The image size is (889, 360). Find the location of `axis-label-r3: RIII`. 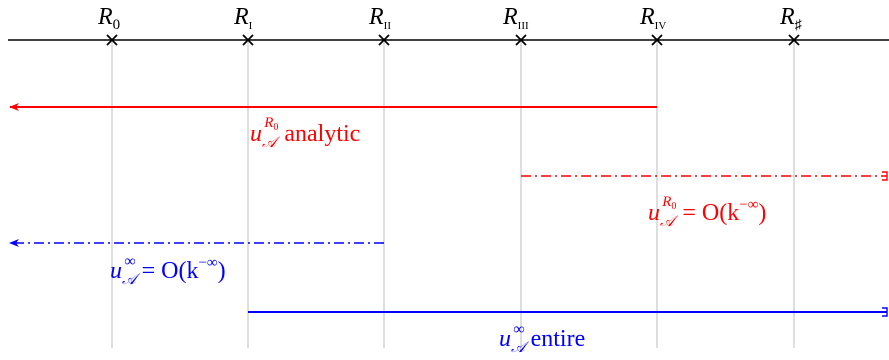

axis-label-r3: RIII is located at coordinates (515, 18).